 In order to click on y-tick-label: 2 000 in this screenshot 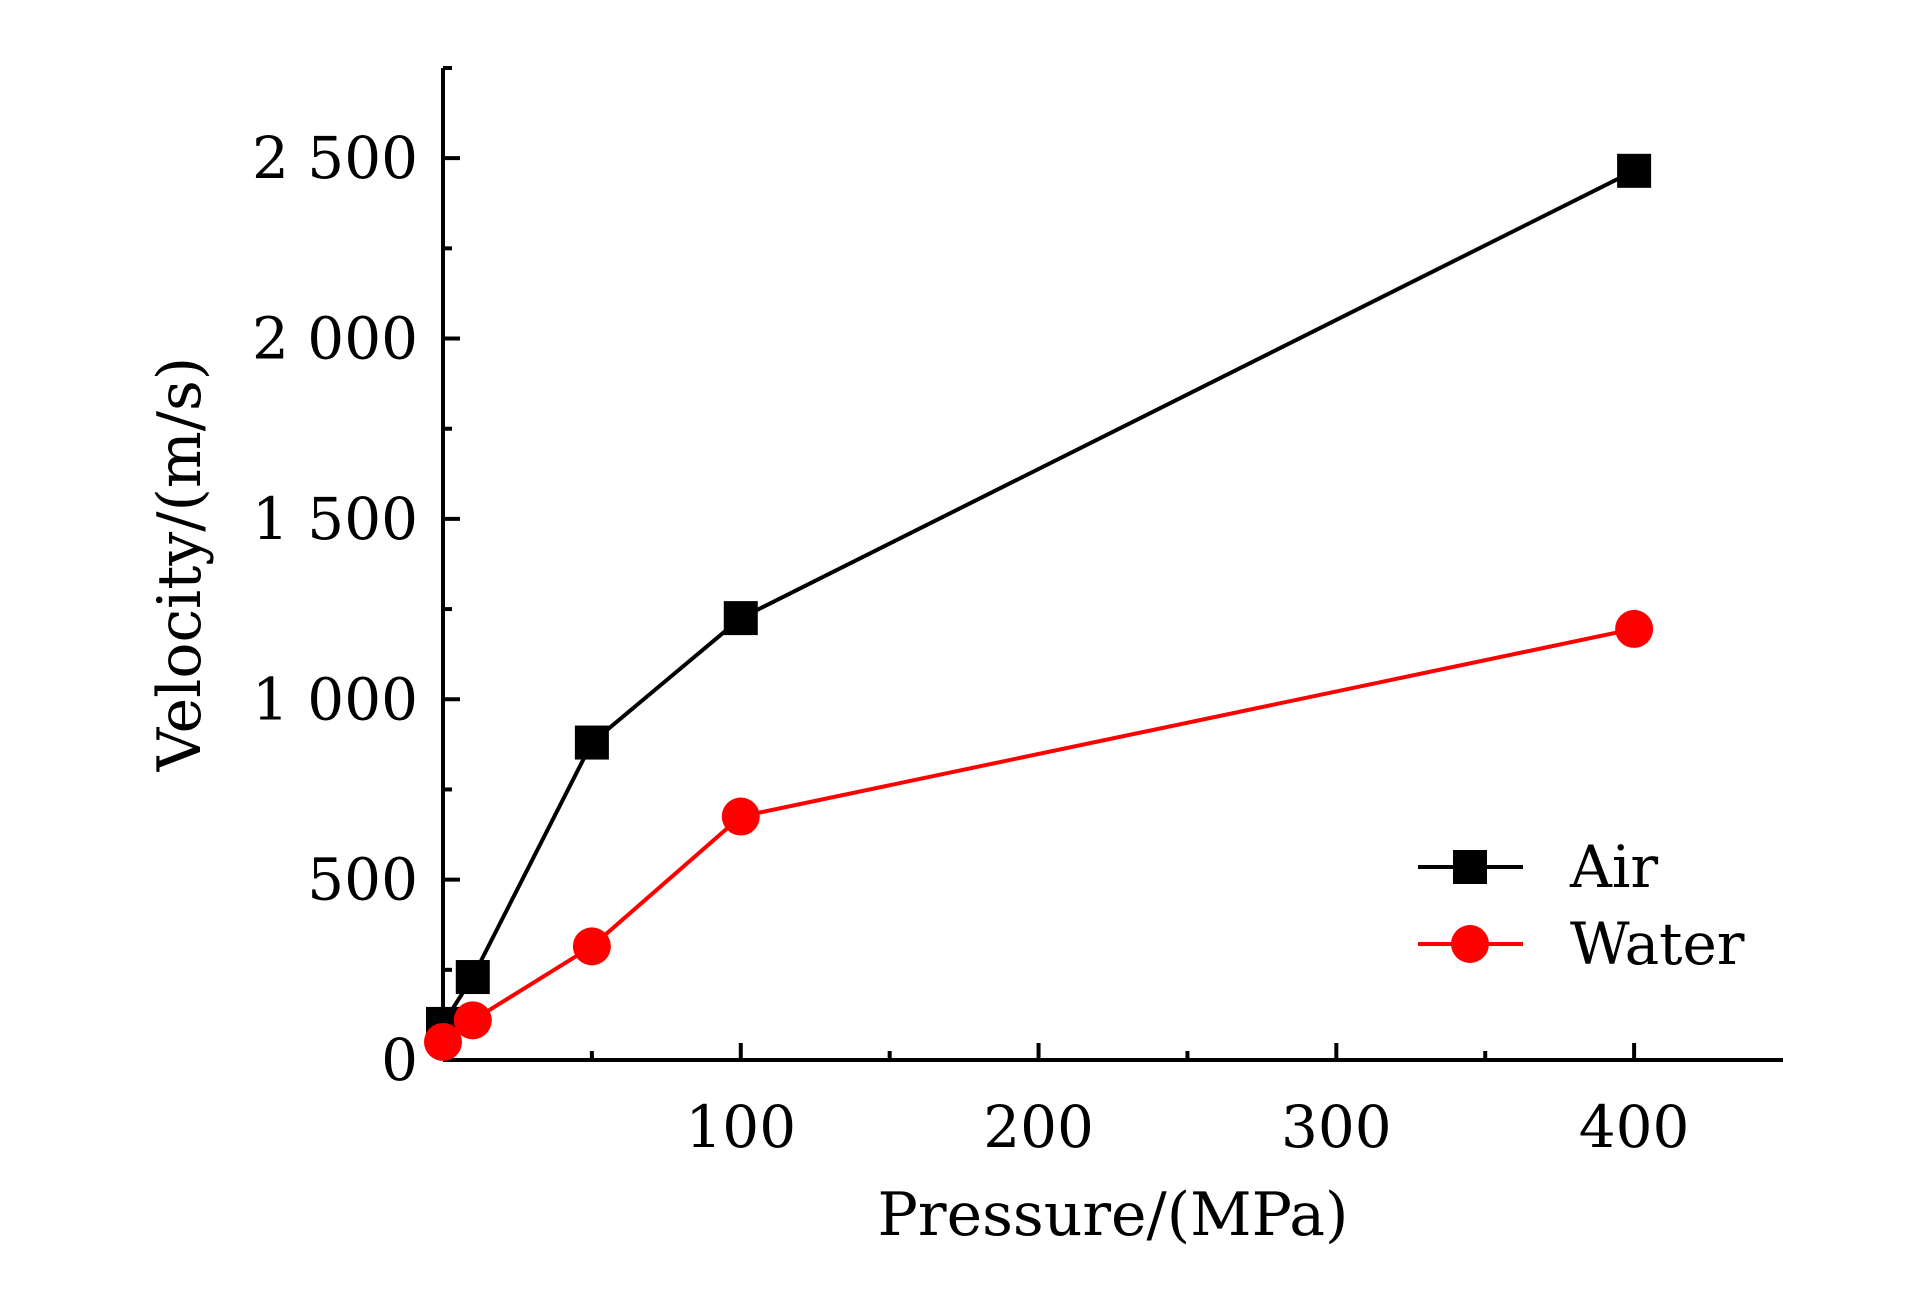, I will do `click(335, 339)`.